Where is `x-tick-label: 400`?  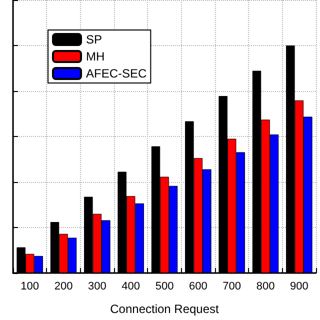 x-tick-label: 400 is located at coordinates (131, 286).